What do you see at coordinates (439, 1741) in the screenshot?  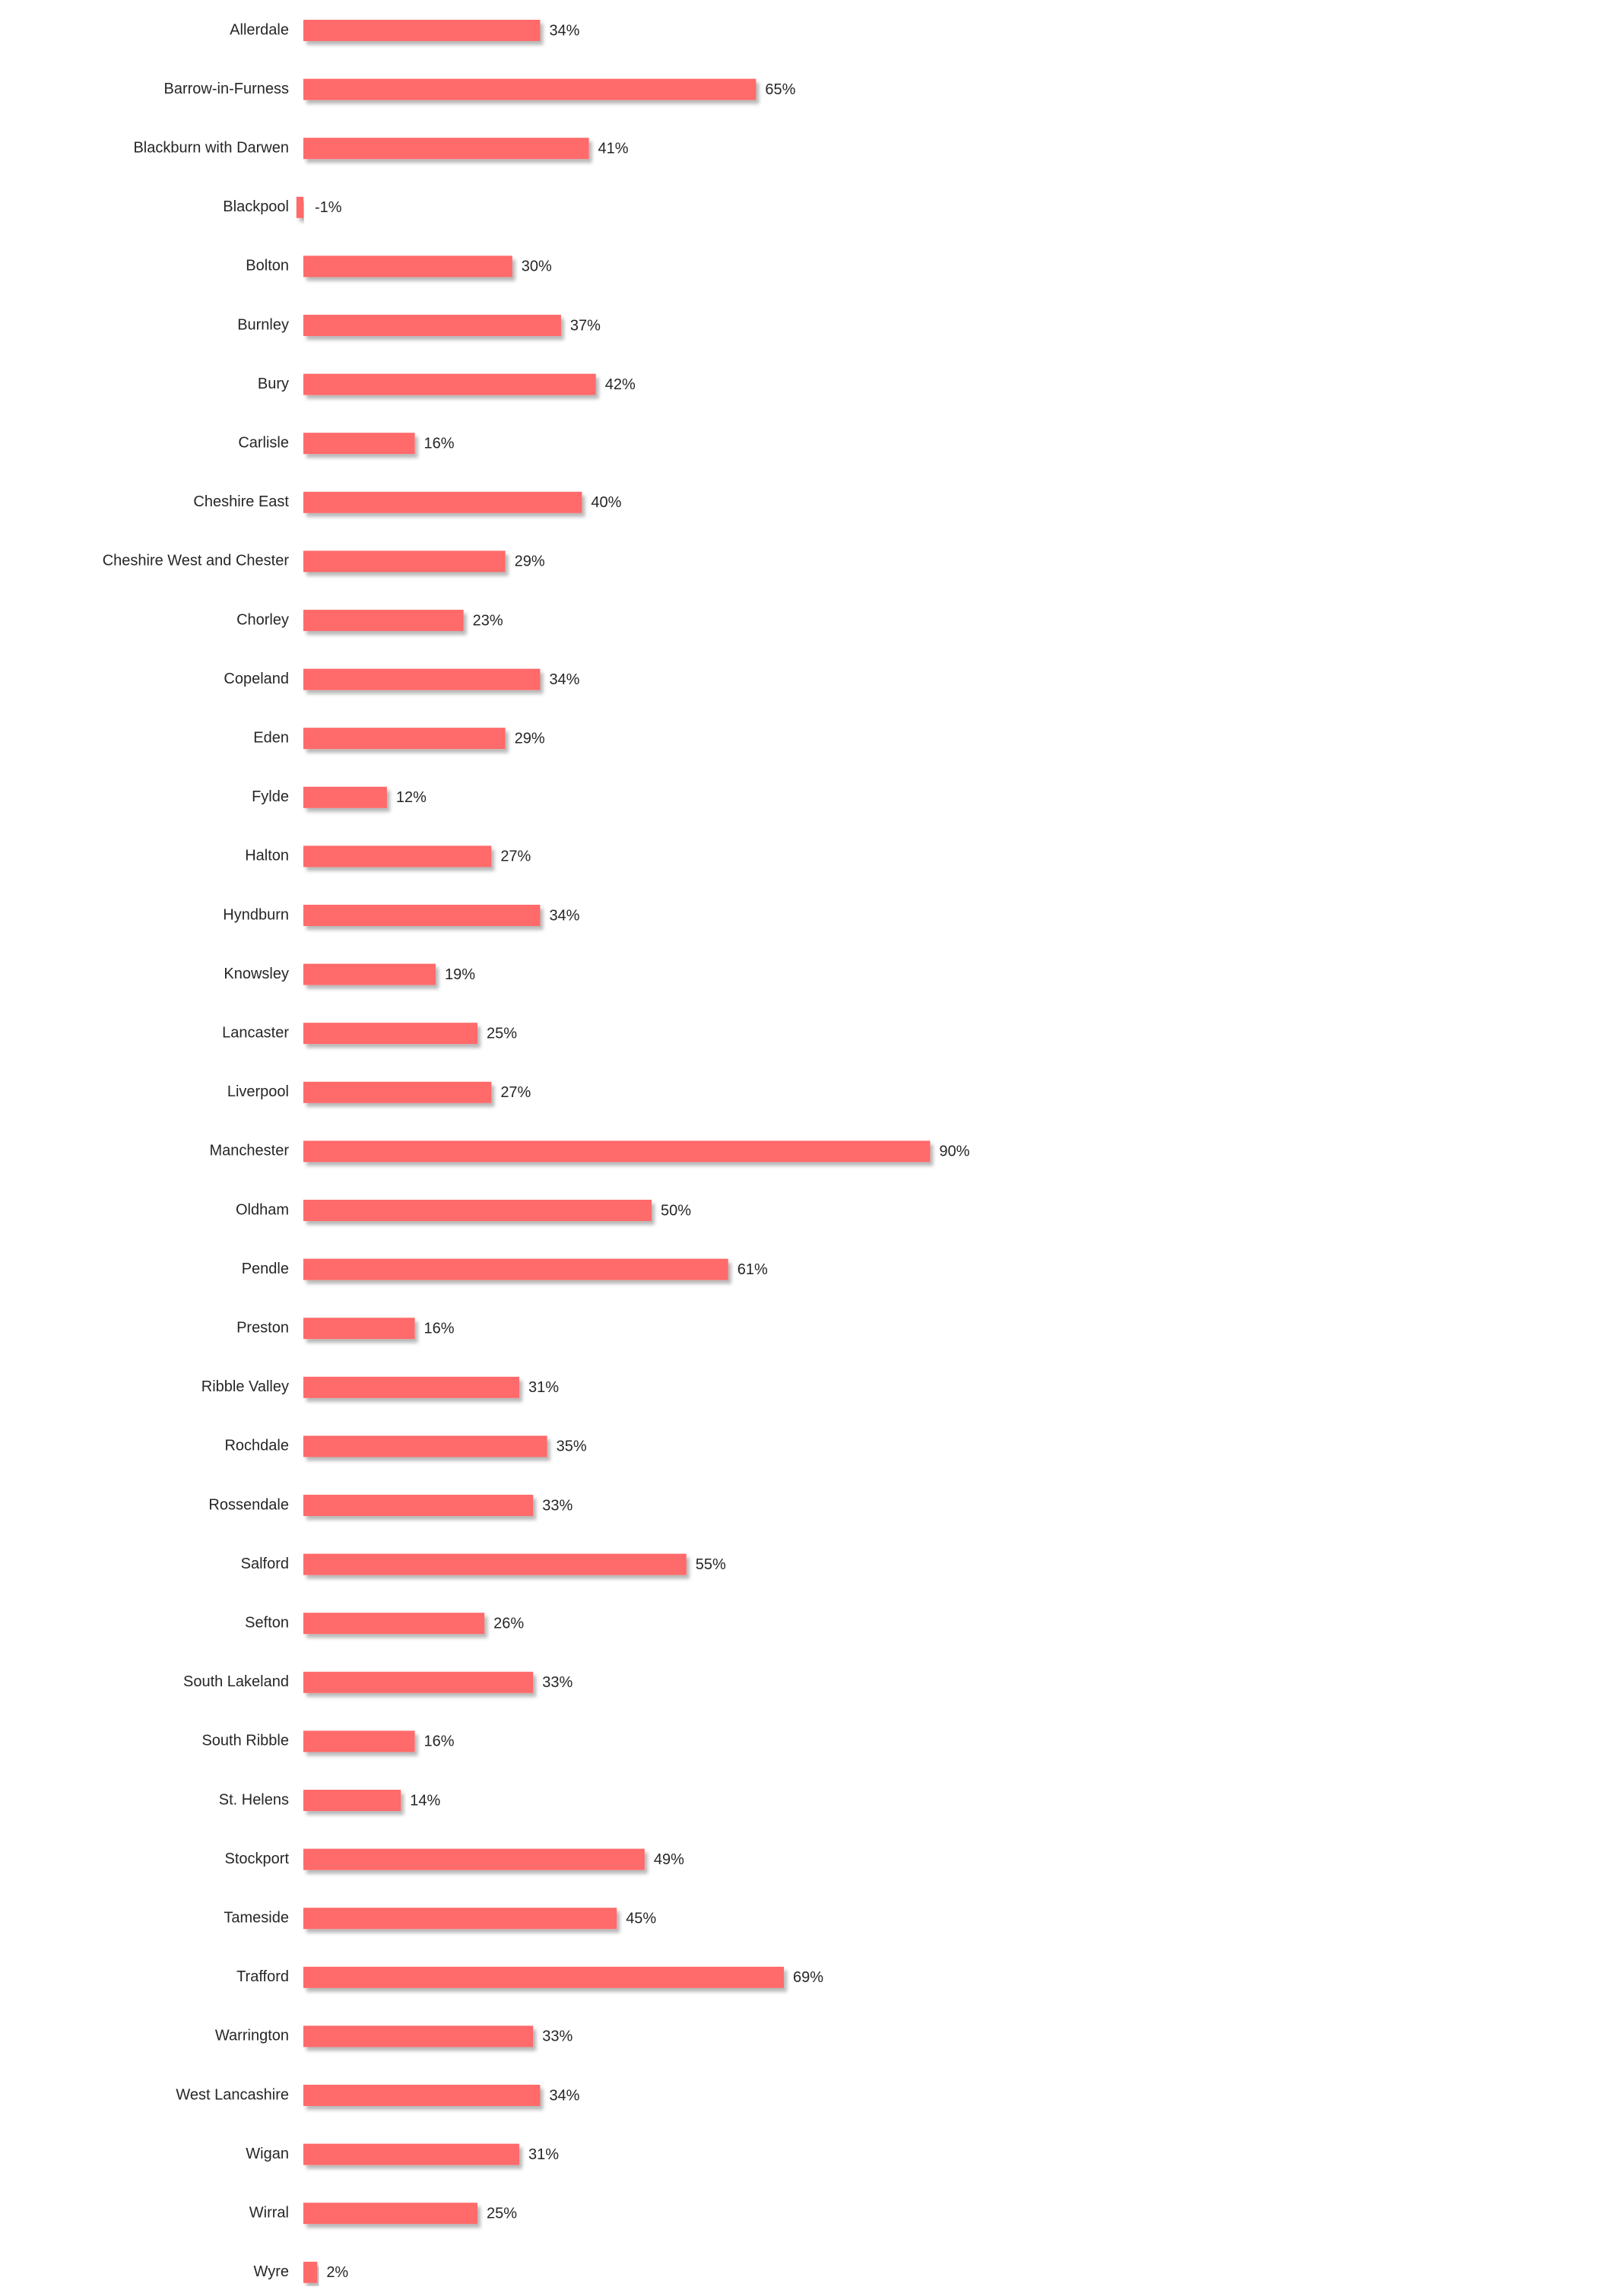 I see `data-label-south-ribble: 16%` at bounding box center [439, 1741].